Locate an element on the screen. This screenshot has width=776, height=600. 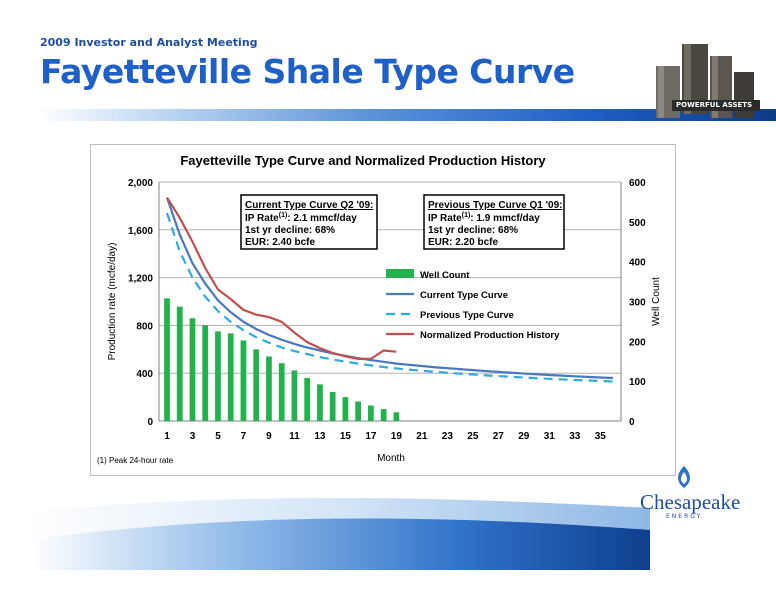
y2-tick-label: 400 is located at coordinates (637, 263).